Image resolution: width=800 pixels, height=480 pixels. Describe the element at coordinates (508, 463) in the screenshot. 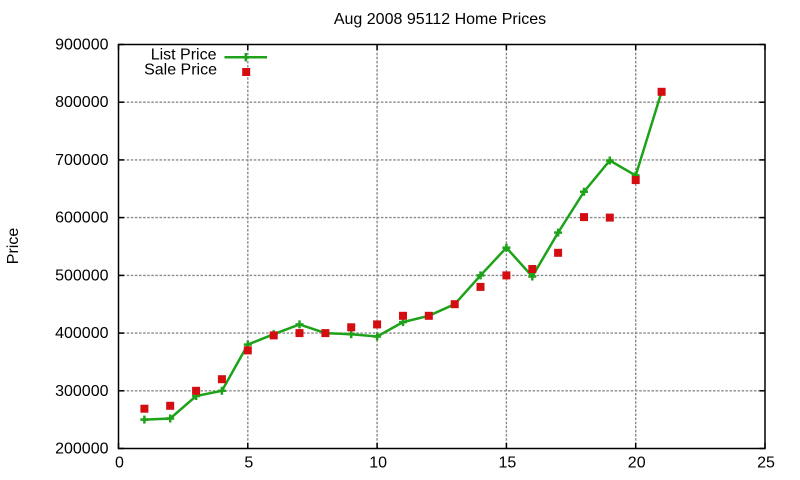

I see `svg-text: 15` at that location.